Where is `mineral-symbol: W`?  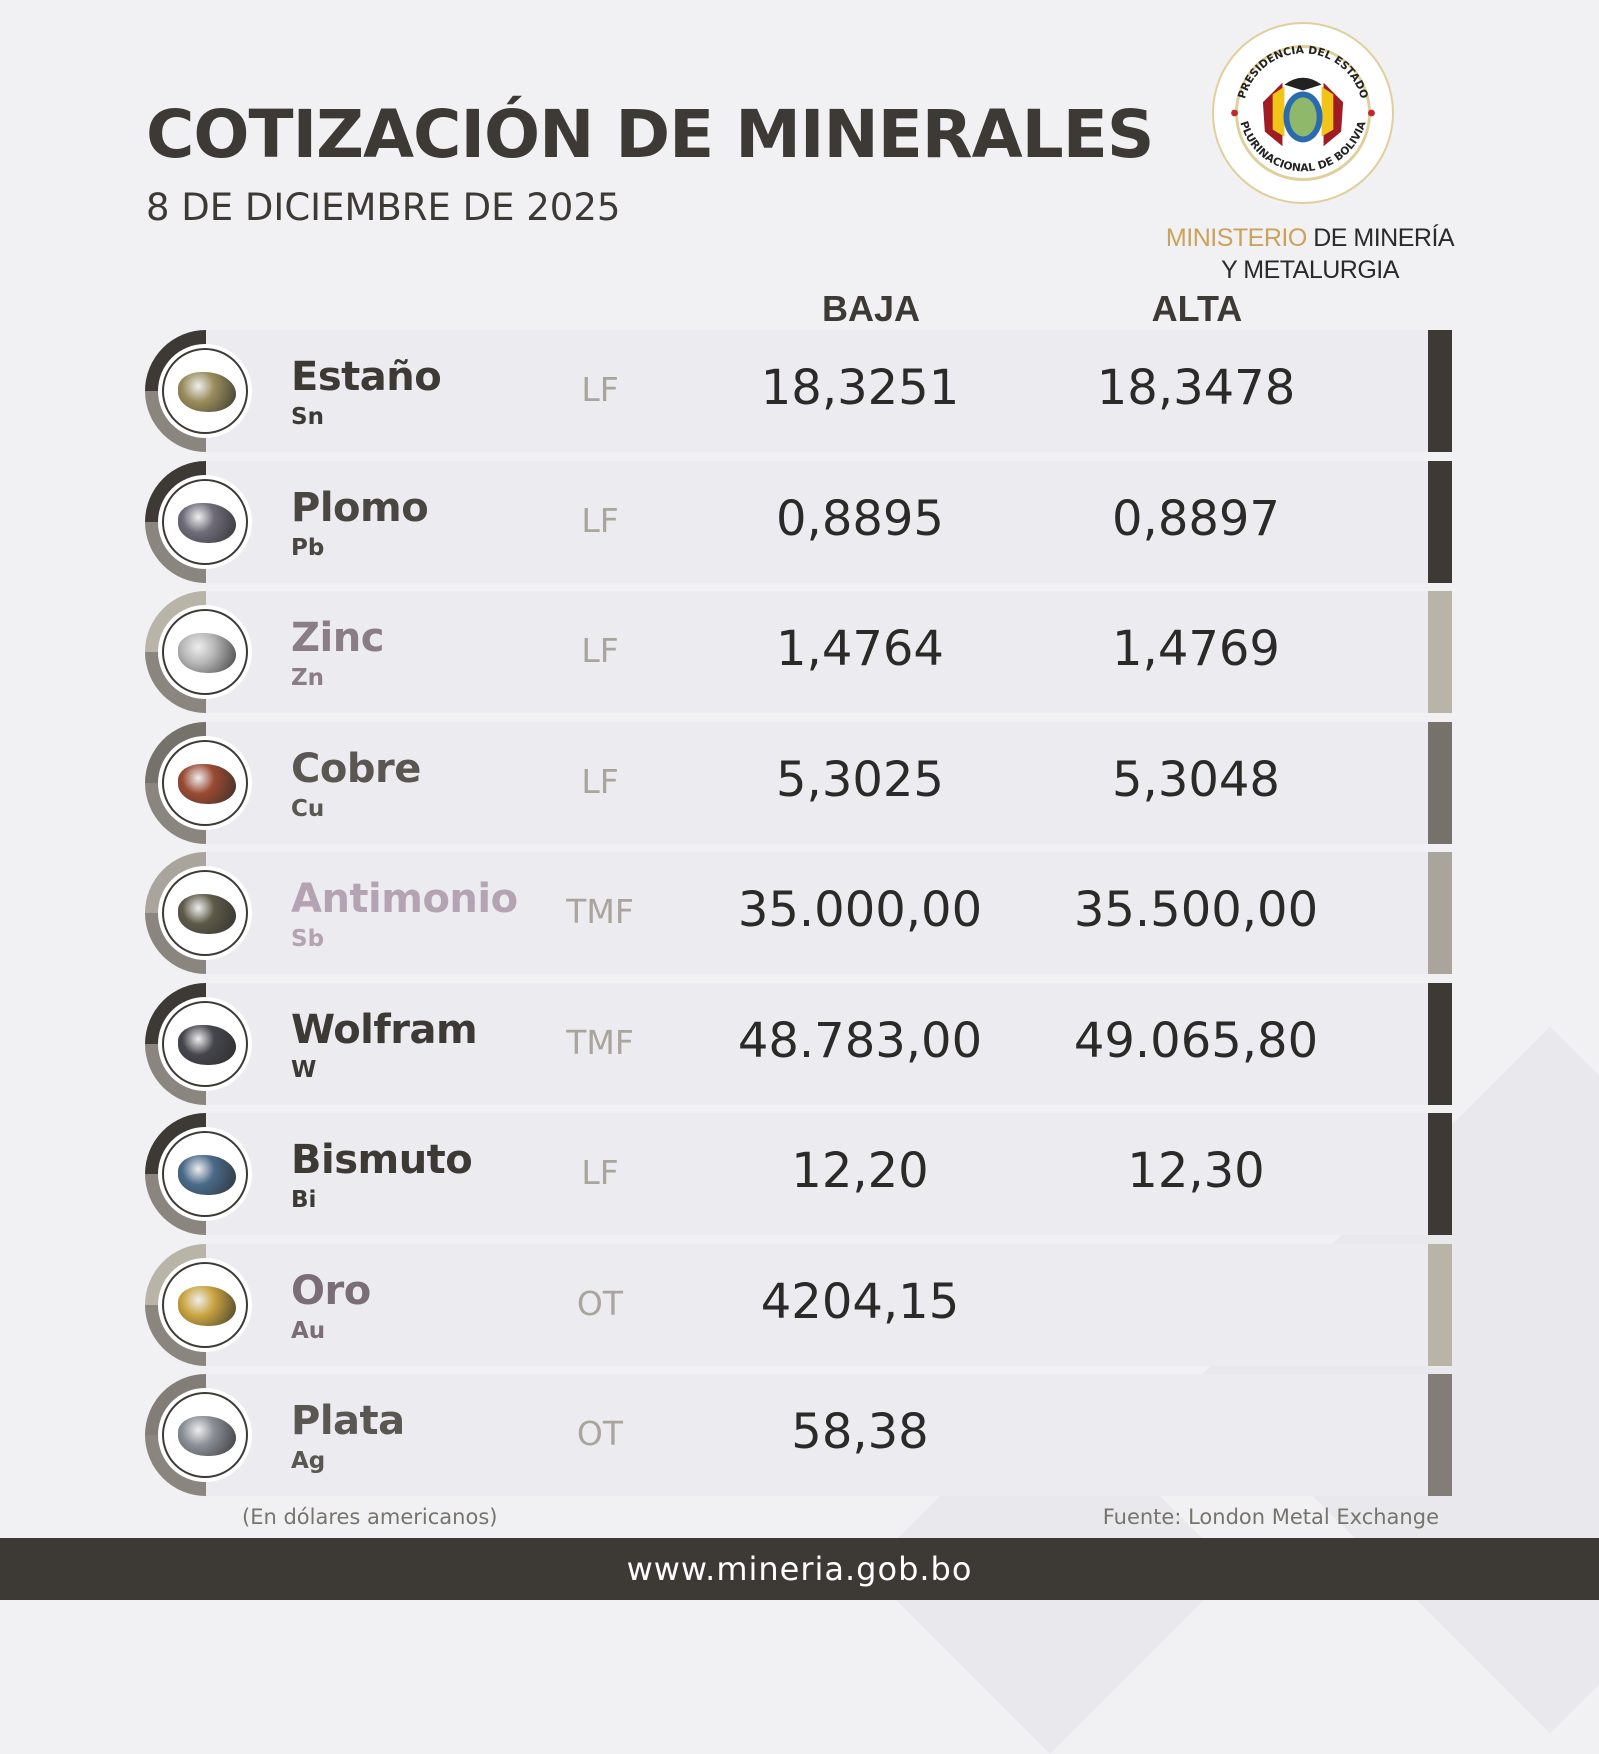
mineral-symbol: W is located at coordinates (304, 1069).